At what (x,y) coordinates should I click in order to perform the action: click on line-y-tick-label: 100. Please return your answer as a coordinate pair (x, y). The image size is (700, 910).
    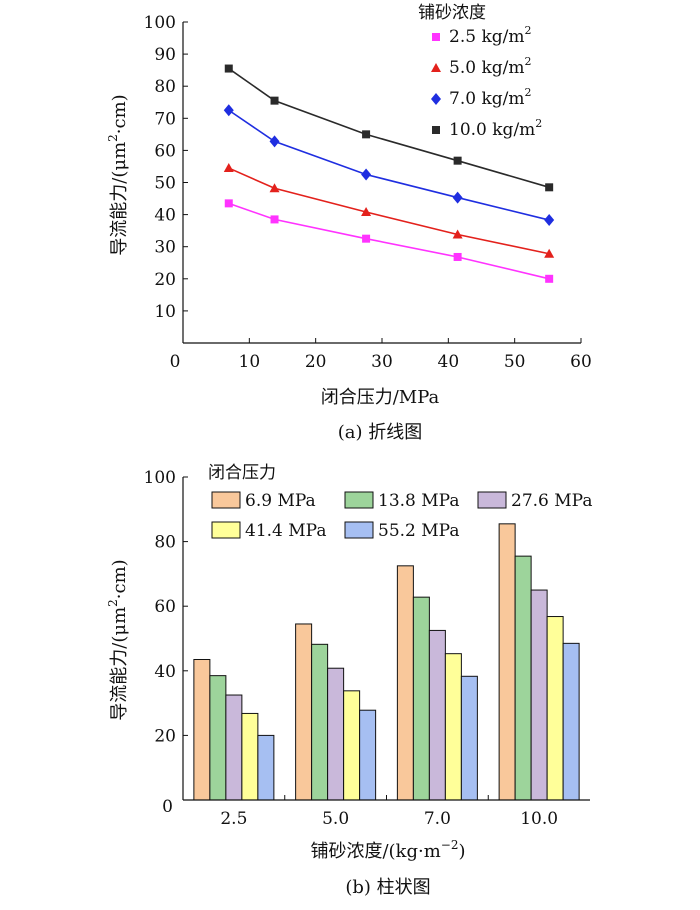
    Looking at the image, I should click on (160, 23).